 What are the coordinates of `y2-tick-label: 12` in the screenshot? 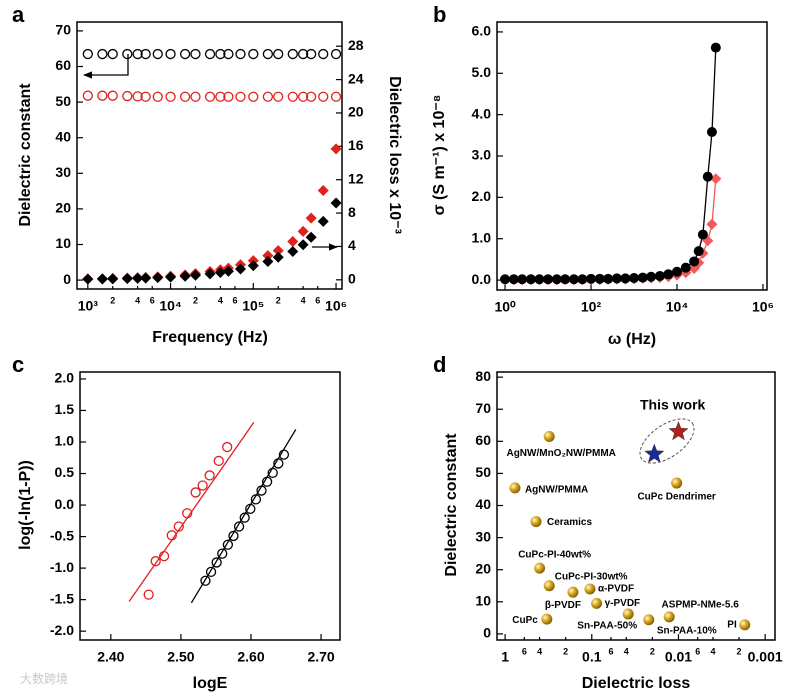 It's located at (356, 178).